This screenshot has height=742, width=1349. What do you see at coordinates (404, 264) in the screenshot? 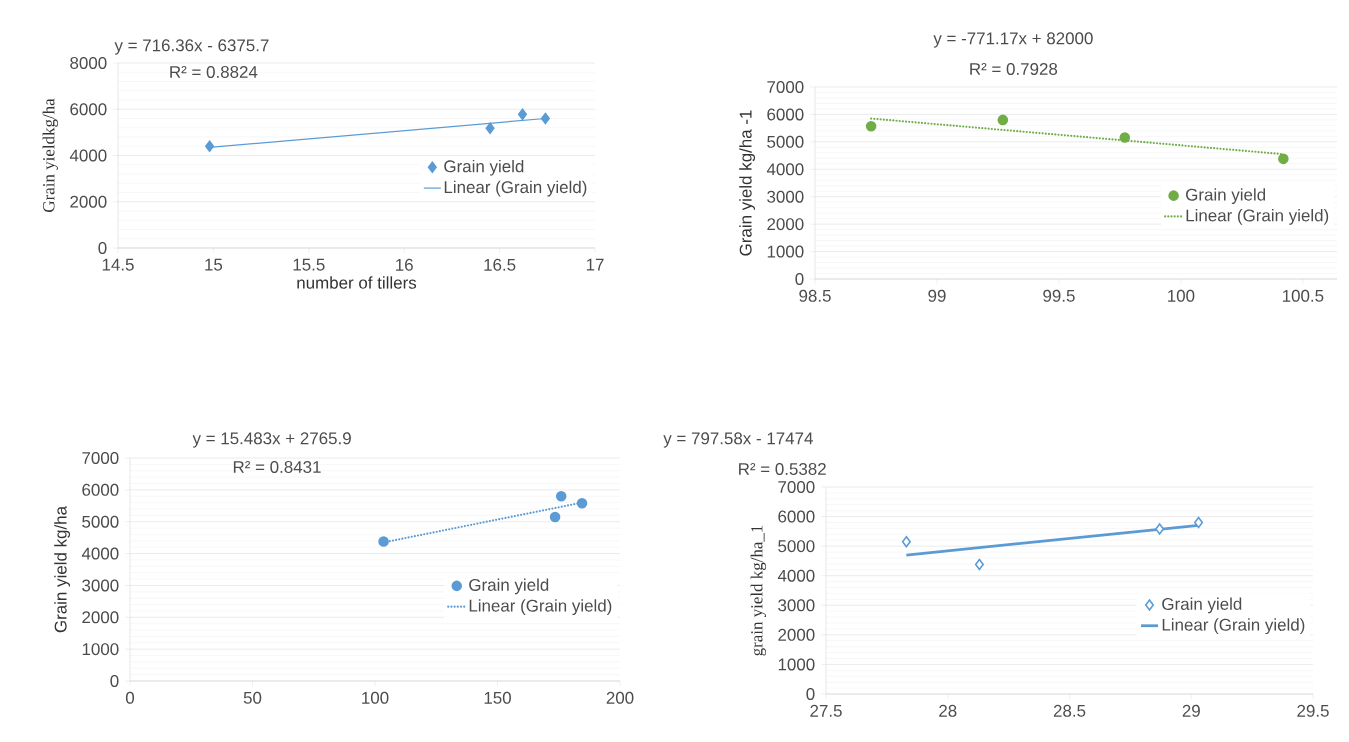
I see `x-tick-label: 16` at bounding box center [404, 264].